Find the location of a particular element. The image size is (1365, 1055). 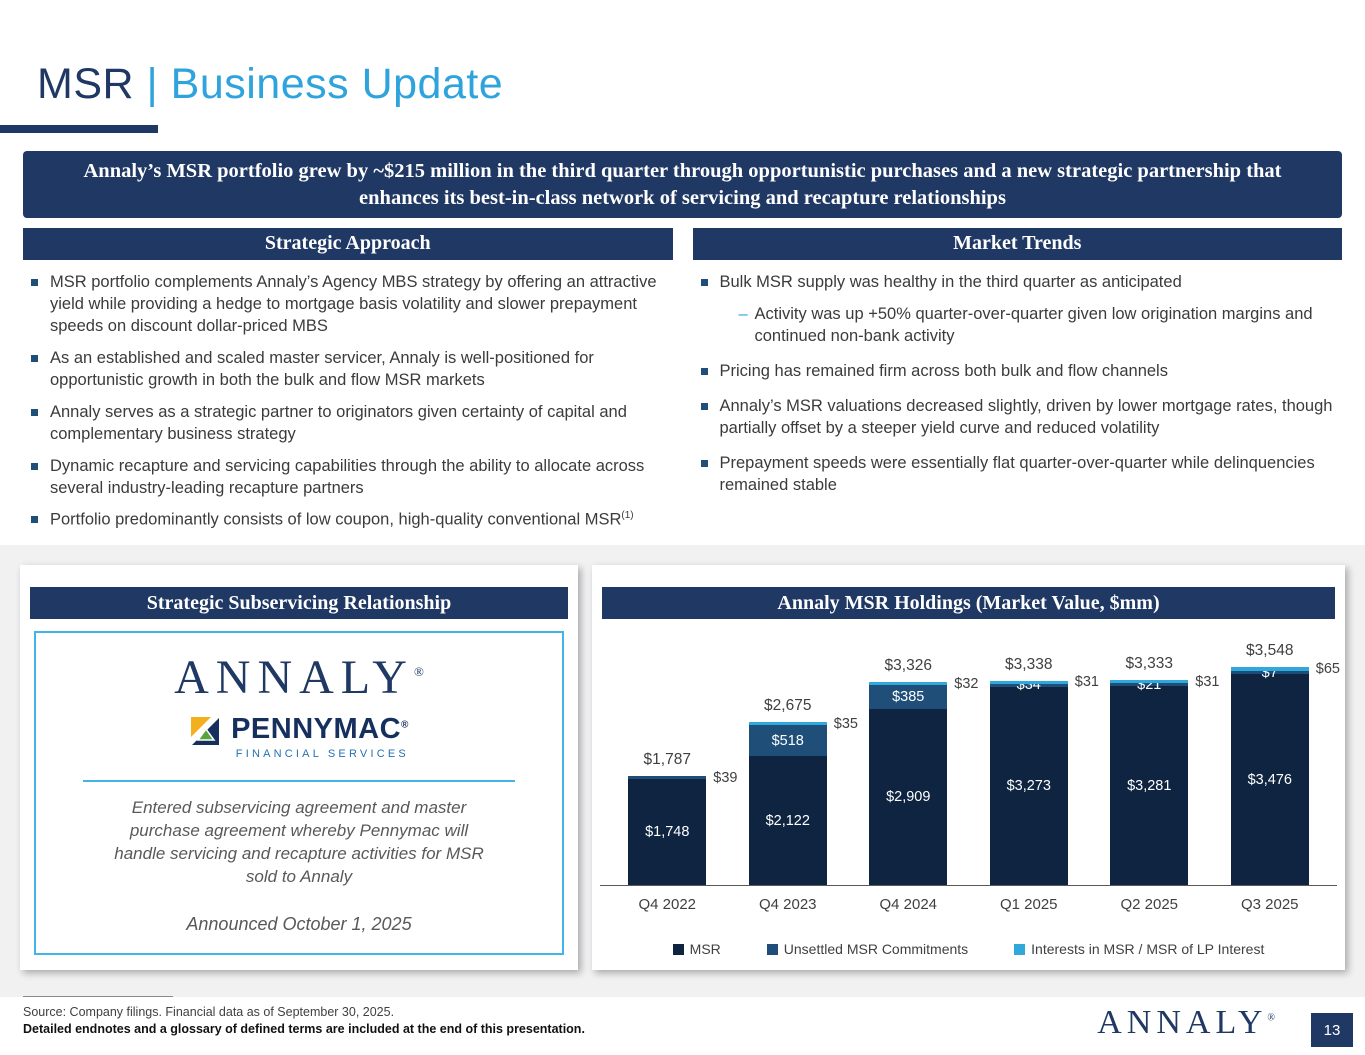

subservicing-card-header: Strategic Subservicing Relationship is located at coordinates (299, 603).